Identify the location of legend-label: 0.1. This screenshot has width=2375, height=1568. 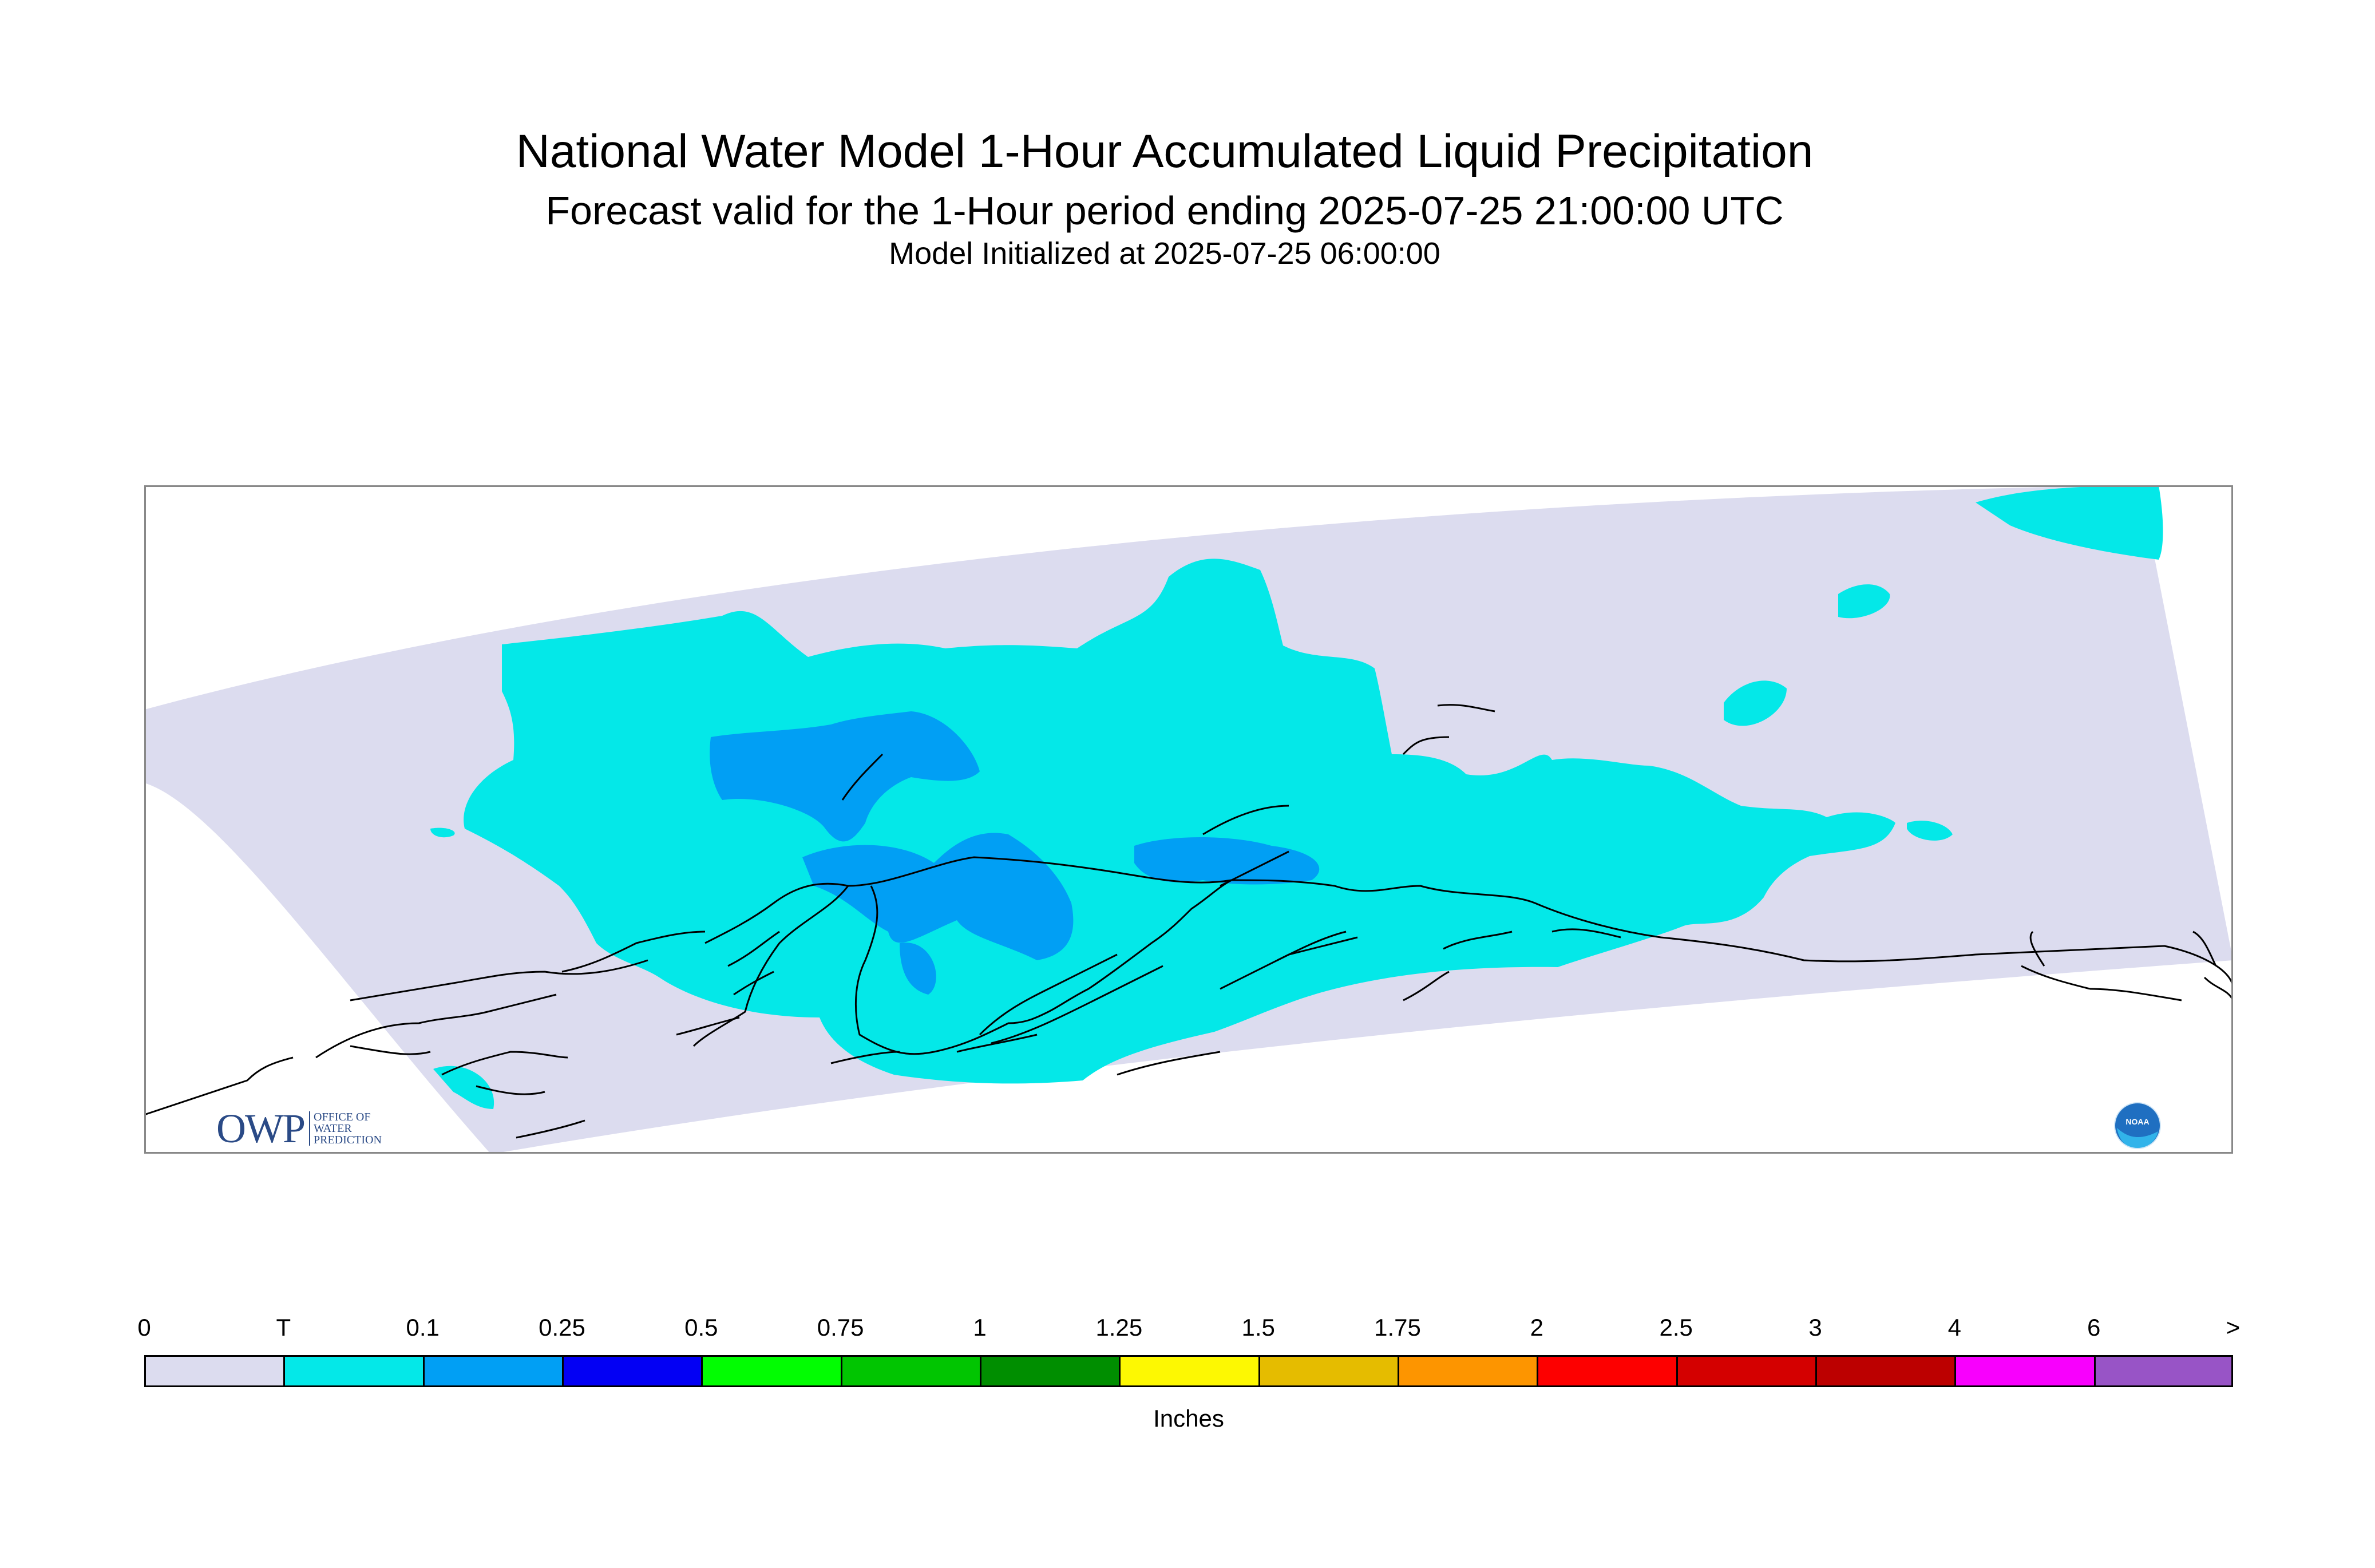
(423, 1327).